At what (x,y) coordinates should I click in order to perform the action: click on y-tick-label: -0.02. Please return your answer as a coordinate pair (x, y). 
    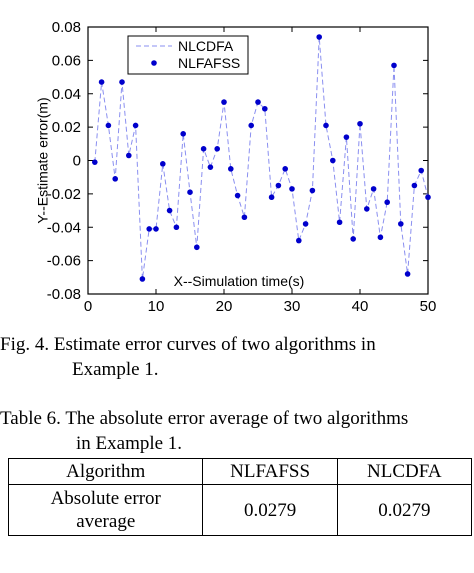
    Looking at the image, I should click on (64, 194).